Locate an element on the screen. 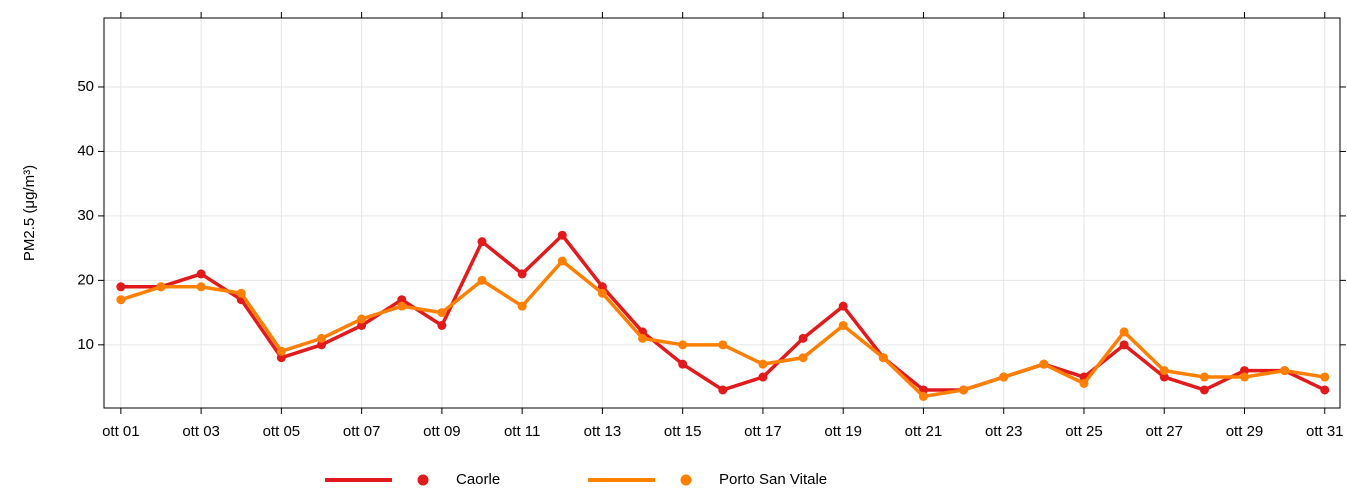 The image size is (1347, 494). x-tick-label: ott 17 is located at coordinates (763, 431).